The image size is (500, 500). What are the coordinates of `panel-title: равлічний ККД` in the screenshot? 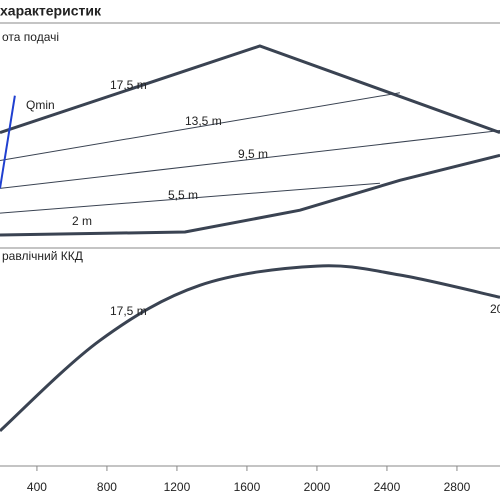 It's located at (42, 256).